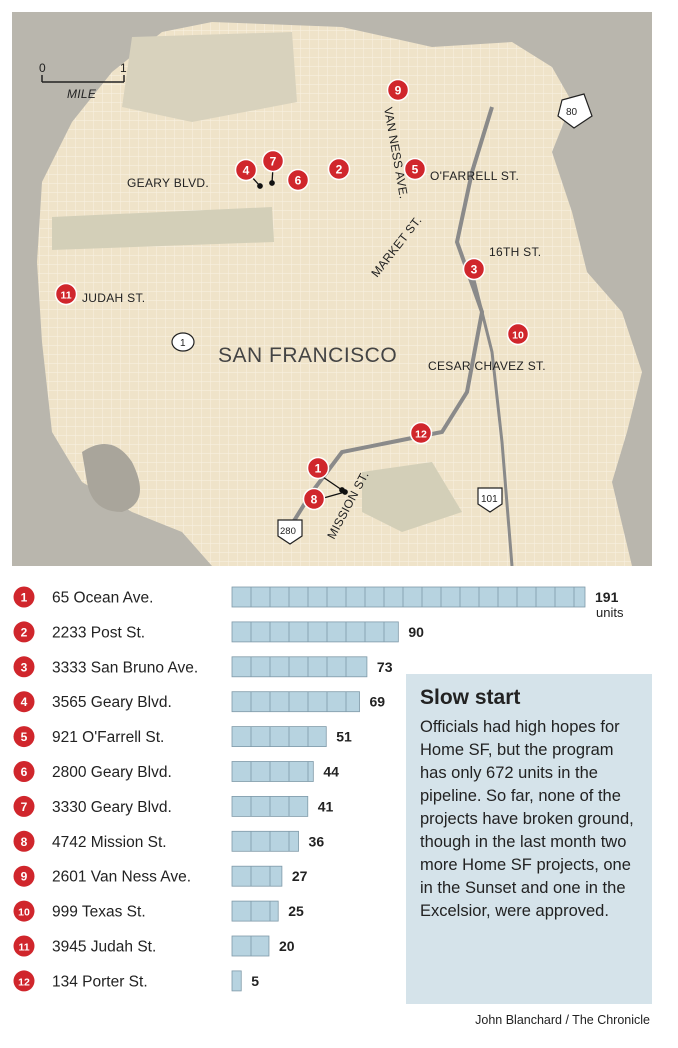 The height and width of the screenshot is (1048, 678). What do you see at coordinates (24, 772) in the screenshot?
I see `rank-number: 6` at bounding box center [24, 772].